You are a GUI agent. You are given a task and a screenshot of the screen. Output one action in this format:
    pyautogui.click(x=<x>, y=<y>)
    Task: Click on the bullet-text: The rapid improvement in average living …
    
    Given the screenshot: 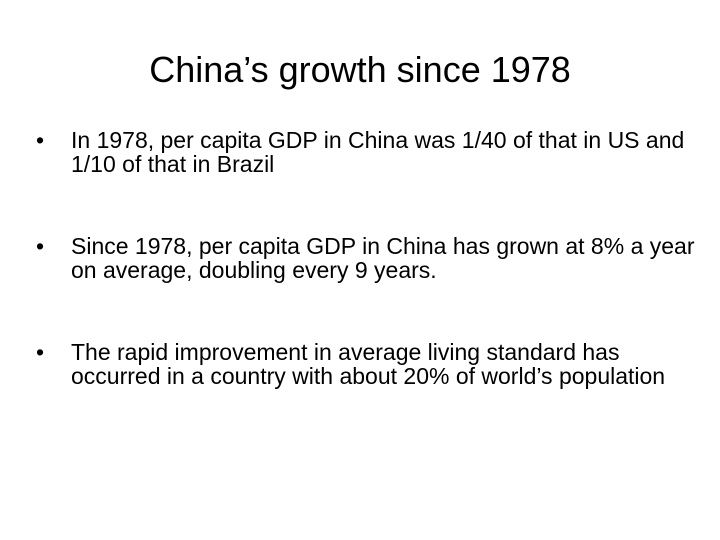 What is the action you would take?
    pyautogui.click(x=368, y=364)
    